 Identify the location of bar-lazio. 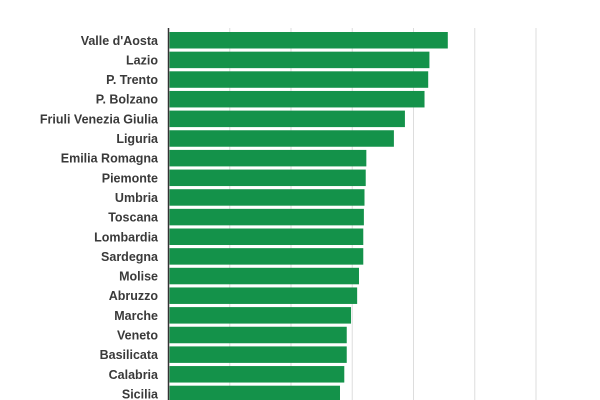
(299, 60).